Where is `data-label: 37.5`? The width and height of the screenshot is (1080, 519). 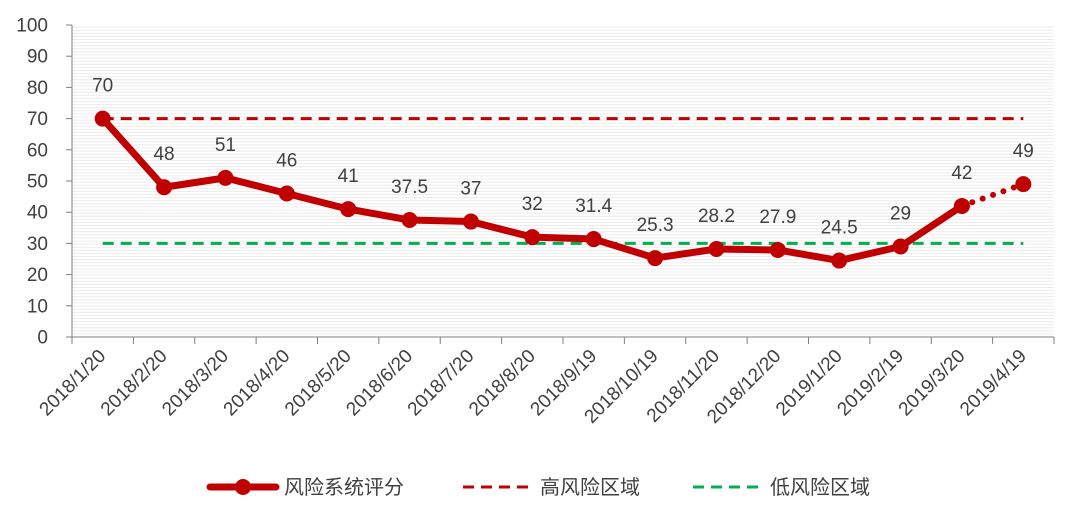 data-label: 37.5 is located at coordinates (409, 187).